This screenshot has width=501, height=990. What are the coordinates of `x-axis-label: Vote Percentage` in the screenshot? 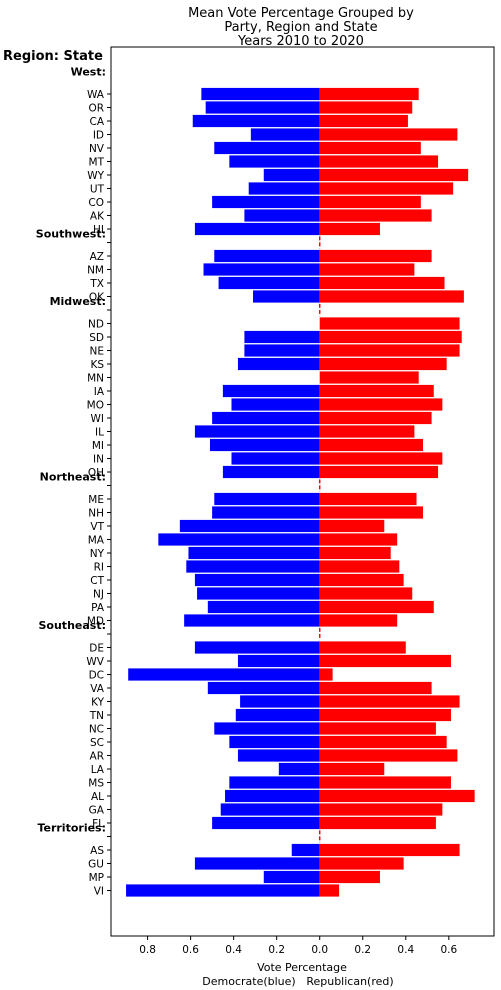 It's located at (302, 967).